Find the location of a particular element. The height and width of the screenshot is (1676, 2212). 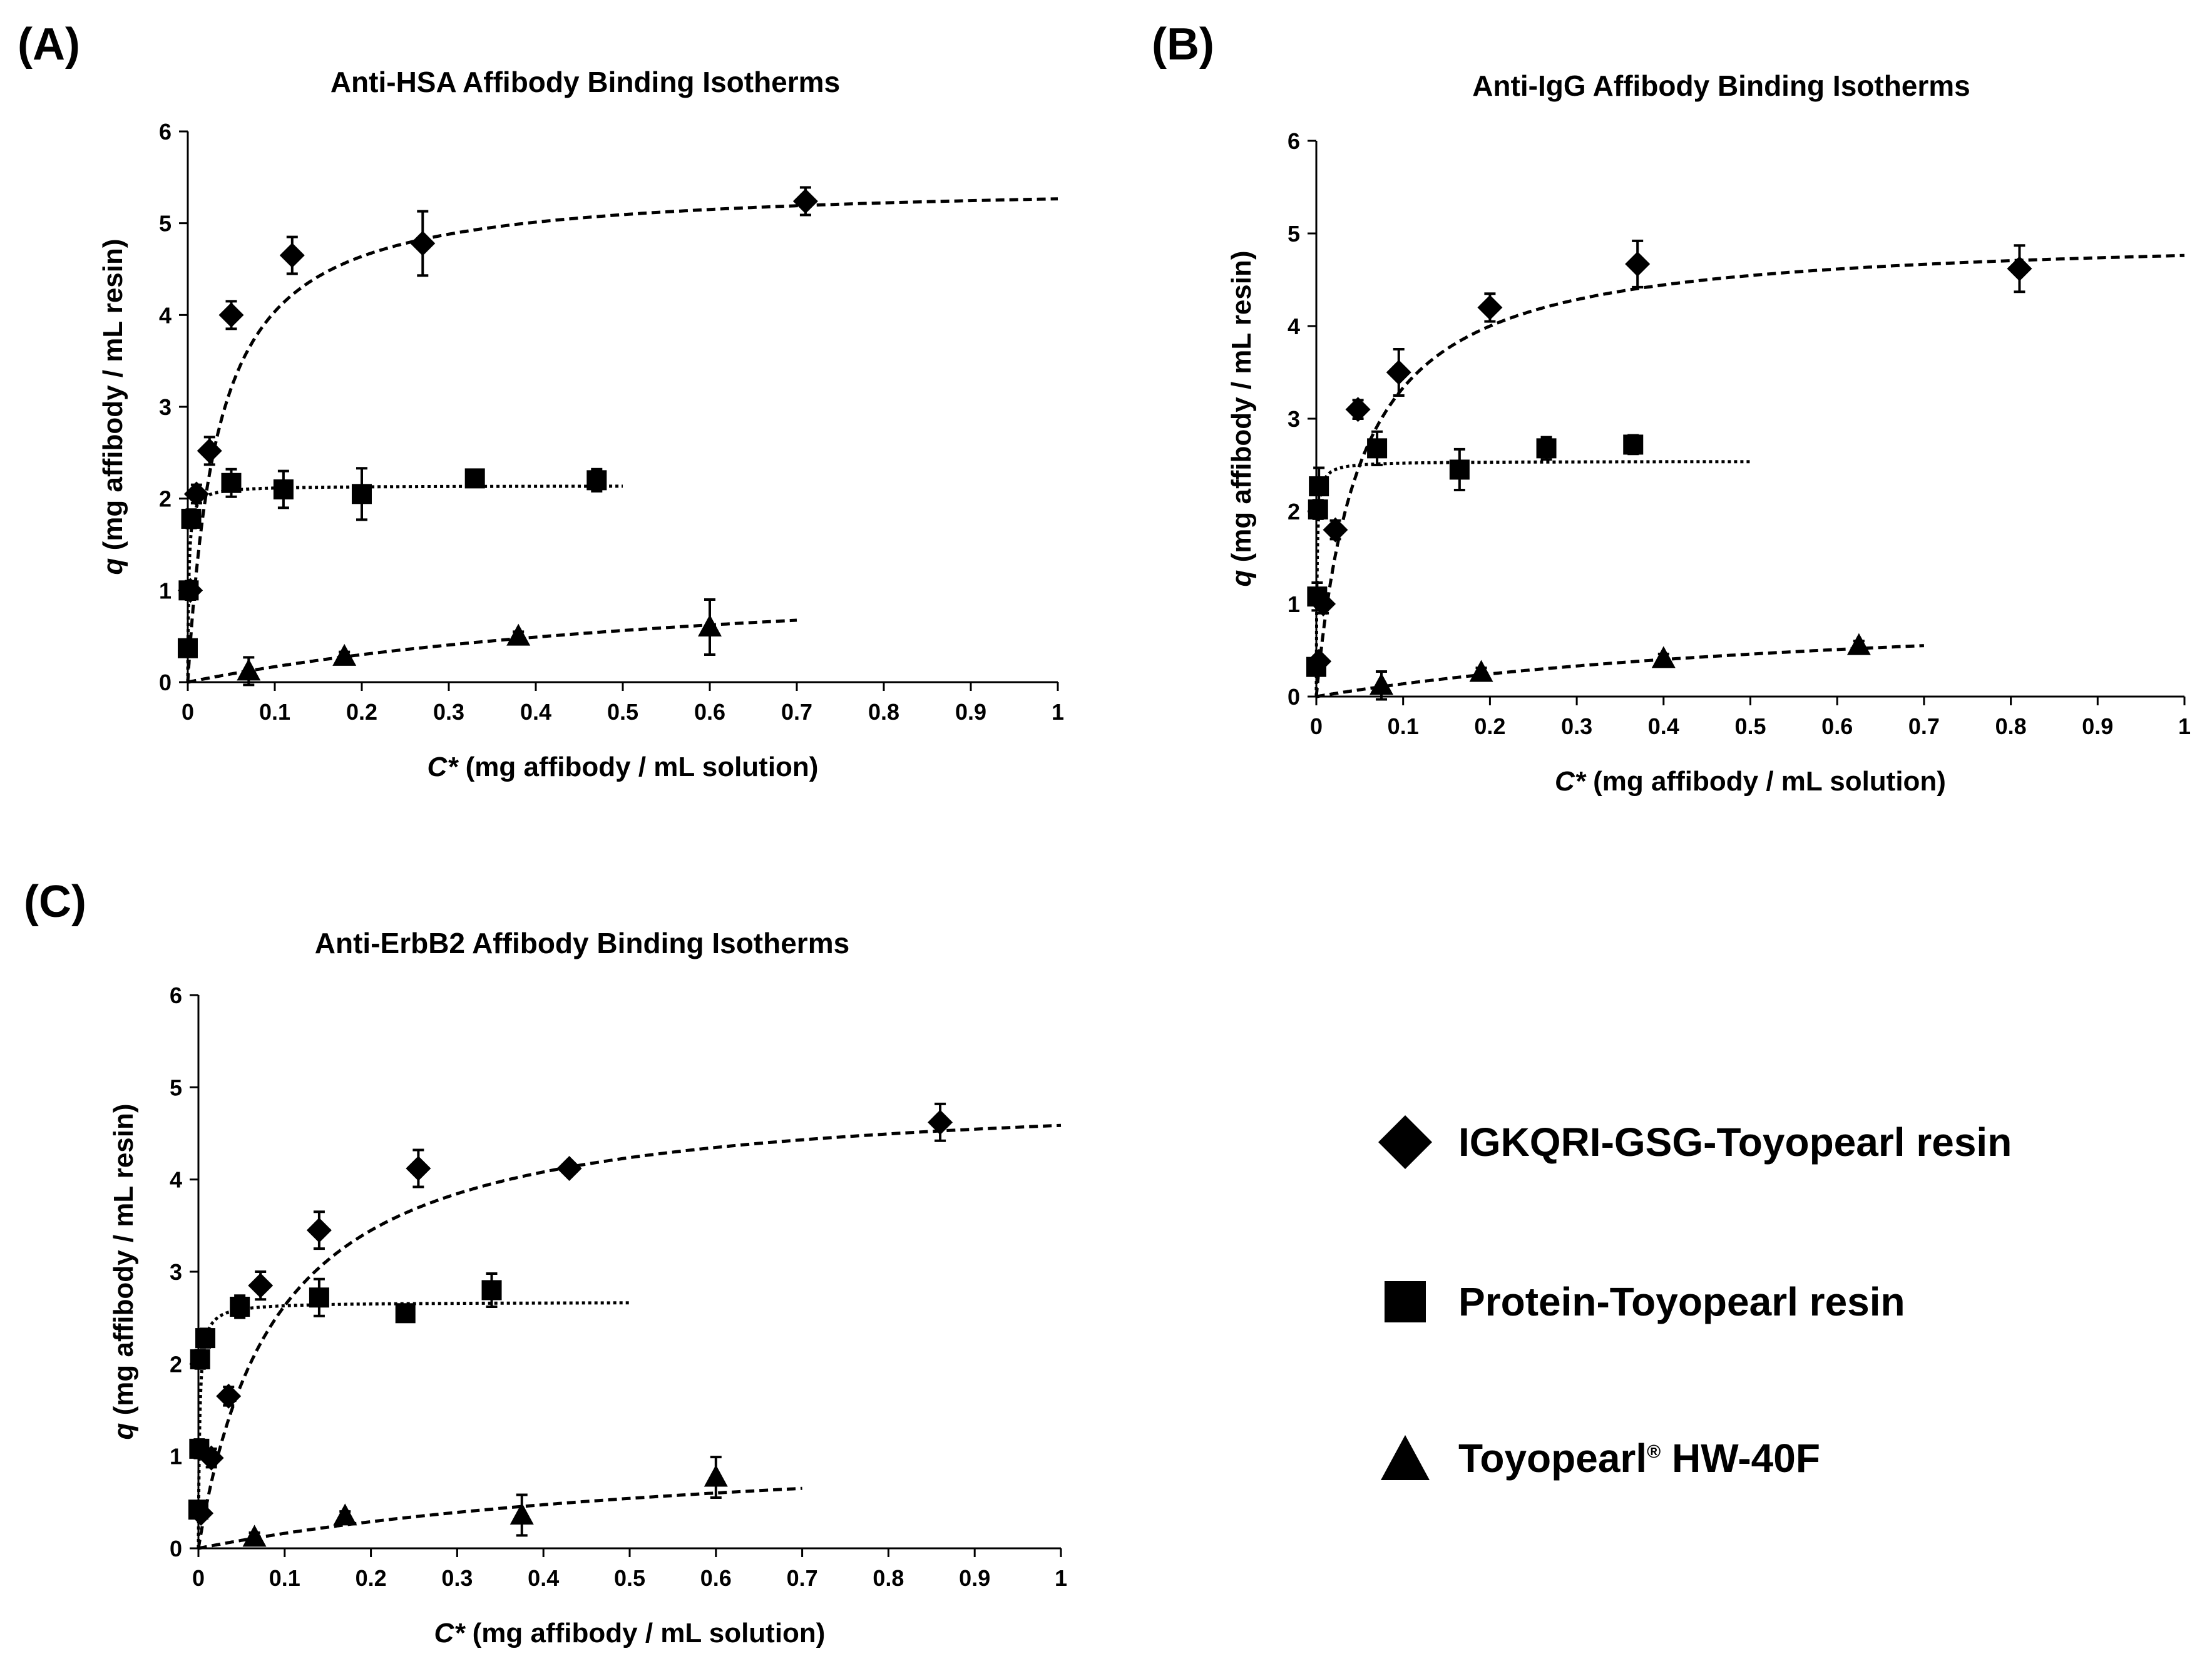

panel-a-title: Anti-HSA Affibody Binding Isotherms is located at coordinates (585, 82).